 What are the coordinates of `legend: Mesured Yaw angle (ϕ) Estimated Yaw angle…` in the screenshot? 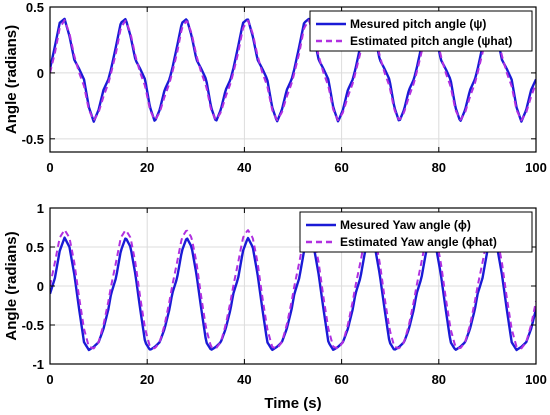 It's located at (416, 232).